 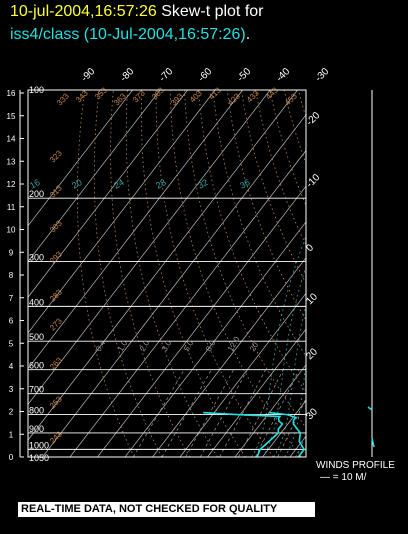 I want to click on pressure-label: 200, so click(x=36, y=194).